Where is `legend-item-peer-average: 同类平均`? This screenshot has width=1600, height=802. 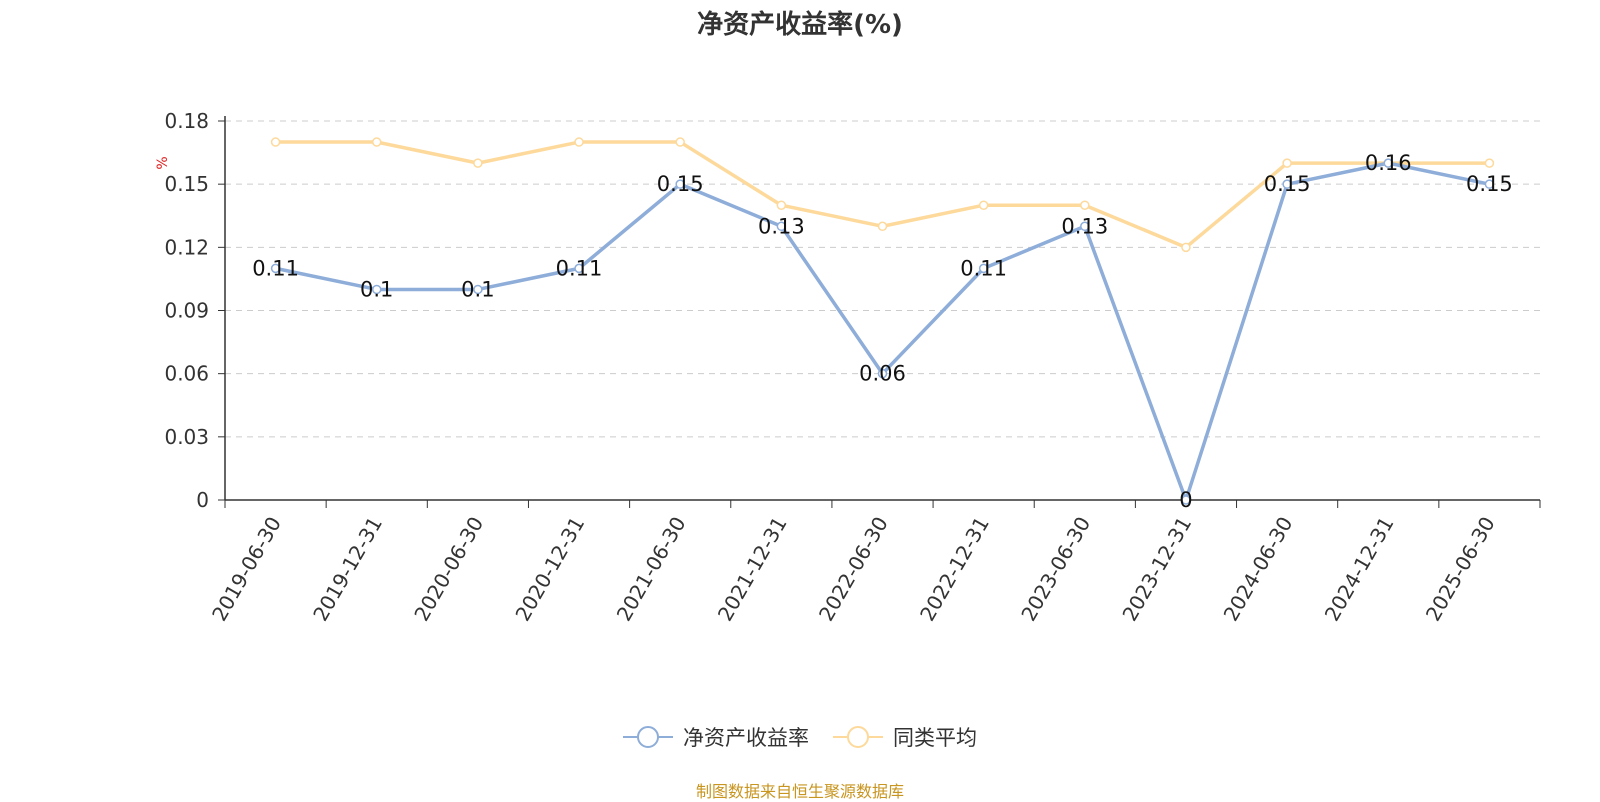 legend-item-peer-average: 同类平均 is located at coordinates (905, 737).